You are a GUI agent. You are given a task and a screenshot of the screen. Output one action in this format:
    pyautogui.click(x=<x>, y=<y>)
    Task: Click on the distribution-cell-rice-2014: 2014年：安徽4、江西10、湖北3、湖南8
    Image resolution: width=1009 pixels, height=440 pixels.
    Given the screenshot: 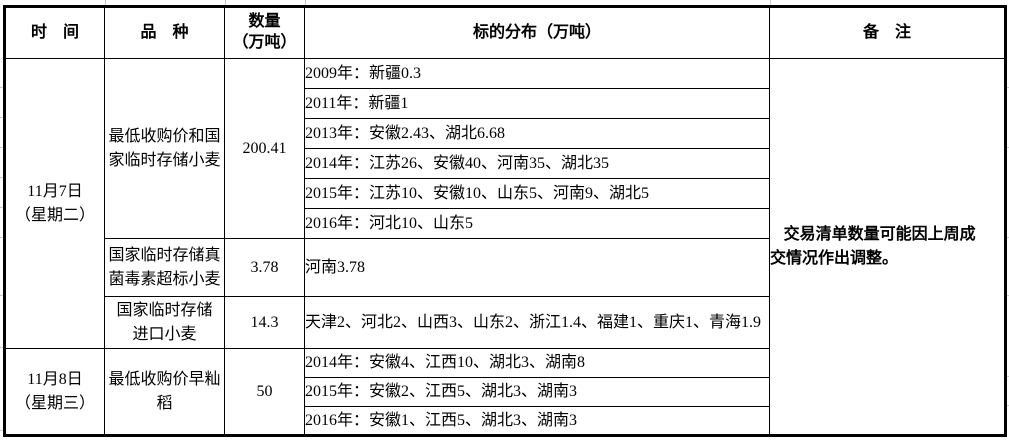 What is the action you would take?
    pyautogui.click(x=537, y=363)
    